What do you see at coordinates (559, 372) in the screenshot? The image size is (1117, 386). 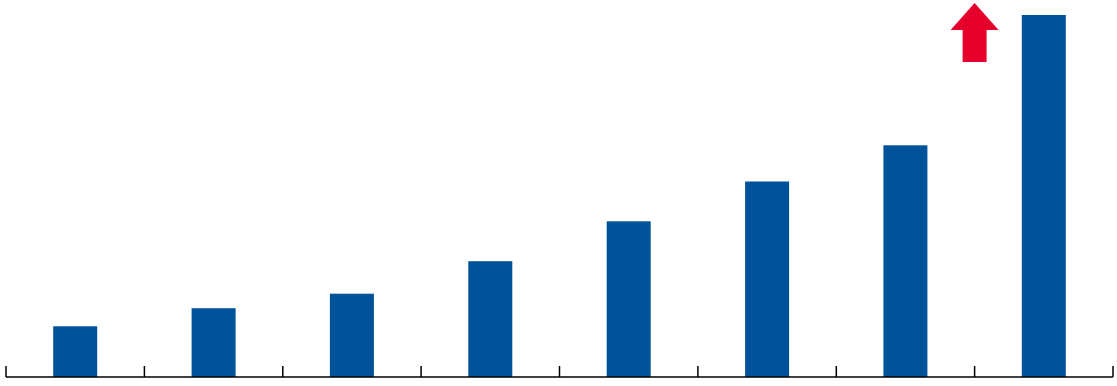 I see `x-axis` at bounding box center [559, 372].